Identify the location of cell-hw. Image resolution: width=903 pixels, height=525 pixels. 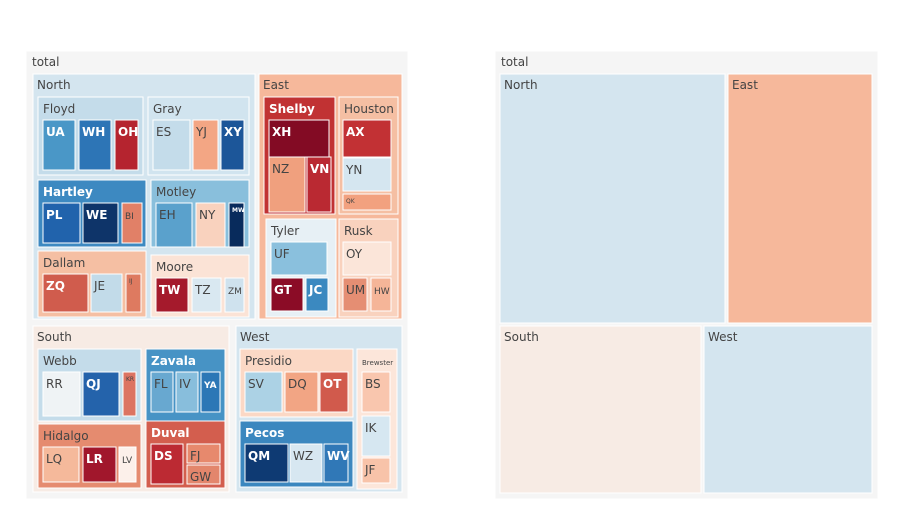
(381, 294).